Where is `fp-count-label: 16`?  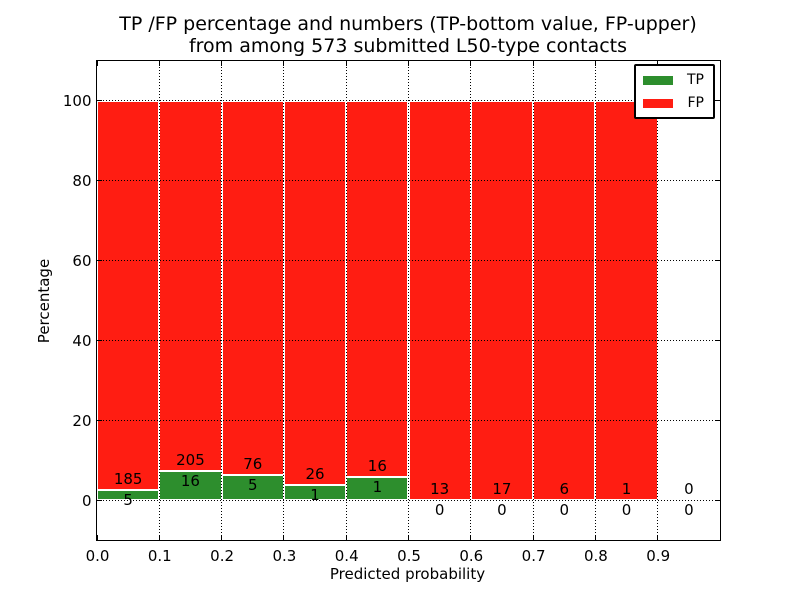
fp-count-label: 16 is located at coordinates (377, 465).